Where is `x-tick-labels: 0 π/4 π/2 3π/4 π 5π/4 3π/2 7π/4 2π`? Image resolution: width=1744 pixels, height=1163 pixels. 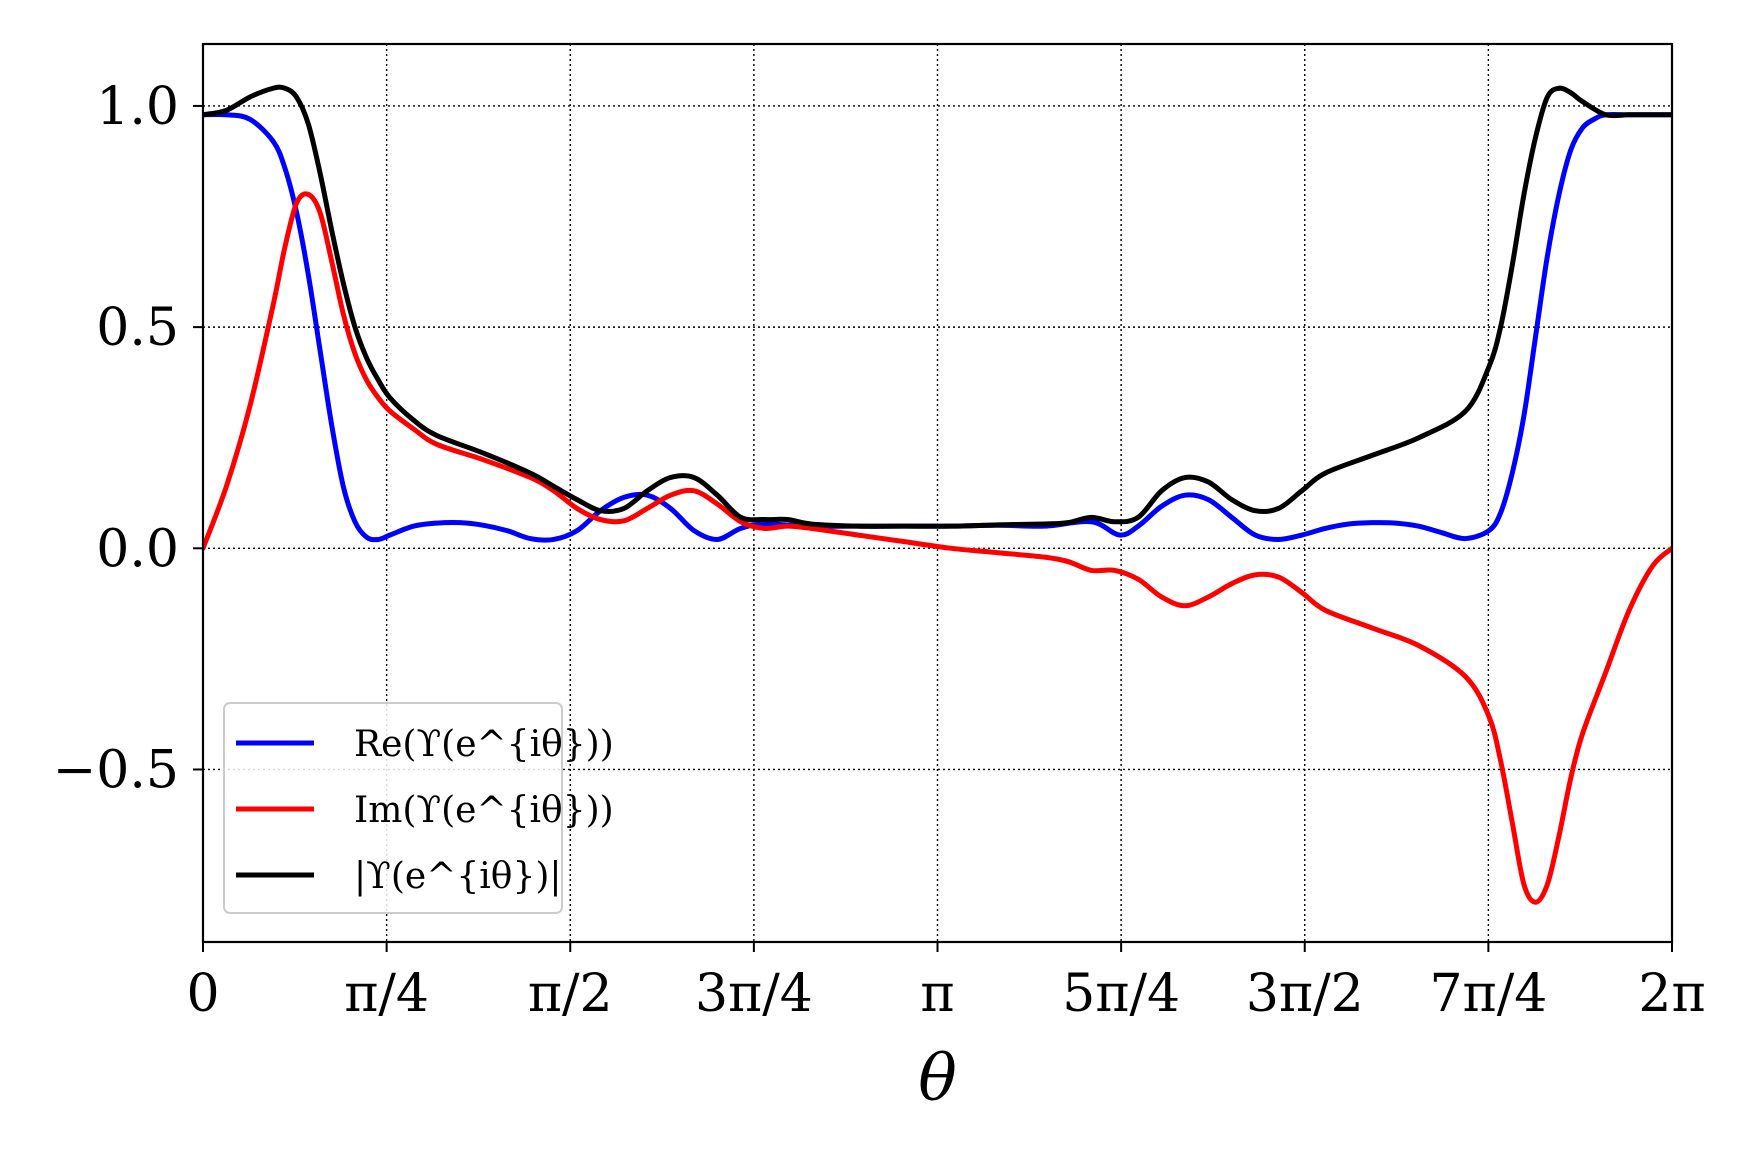
x-tick-labels: 0 π/4 π/2 3π/4 π 5π/4 3π/2 7π/4 2π is located at coordinates (945, 994).